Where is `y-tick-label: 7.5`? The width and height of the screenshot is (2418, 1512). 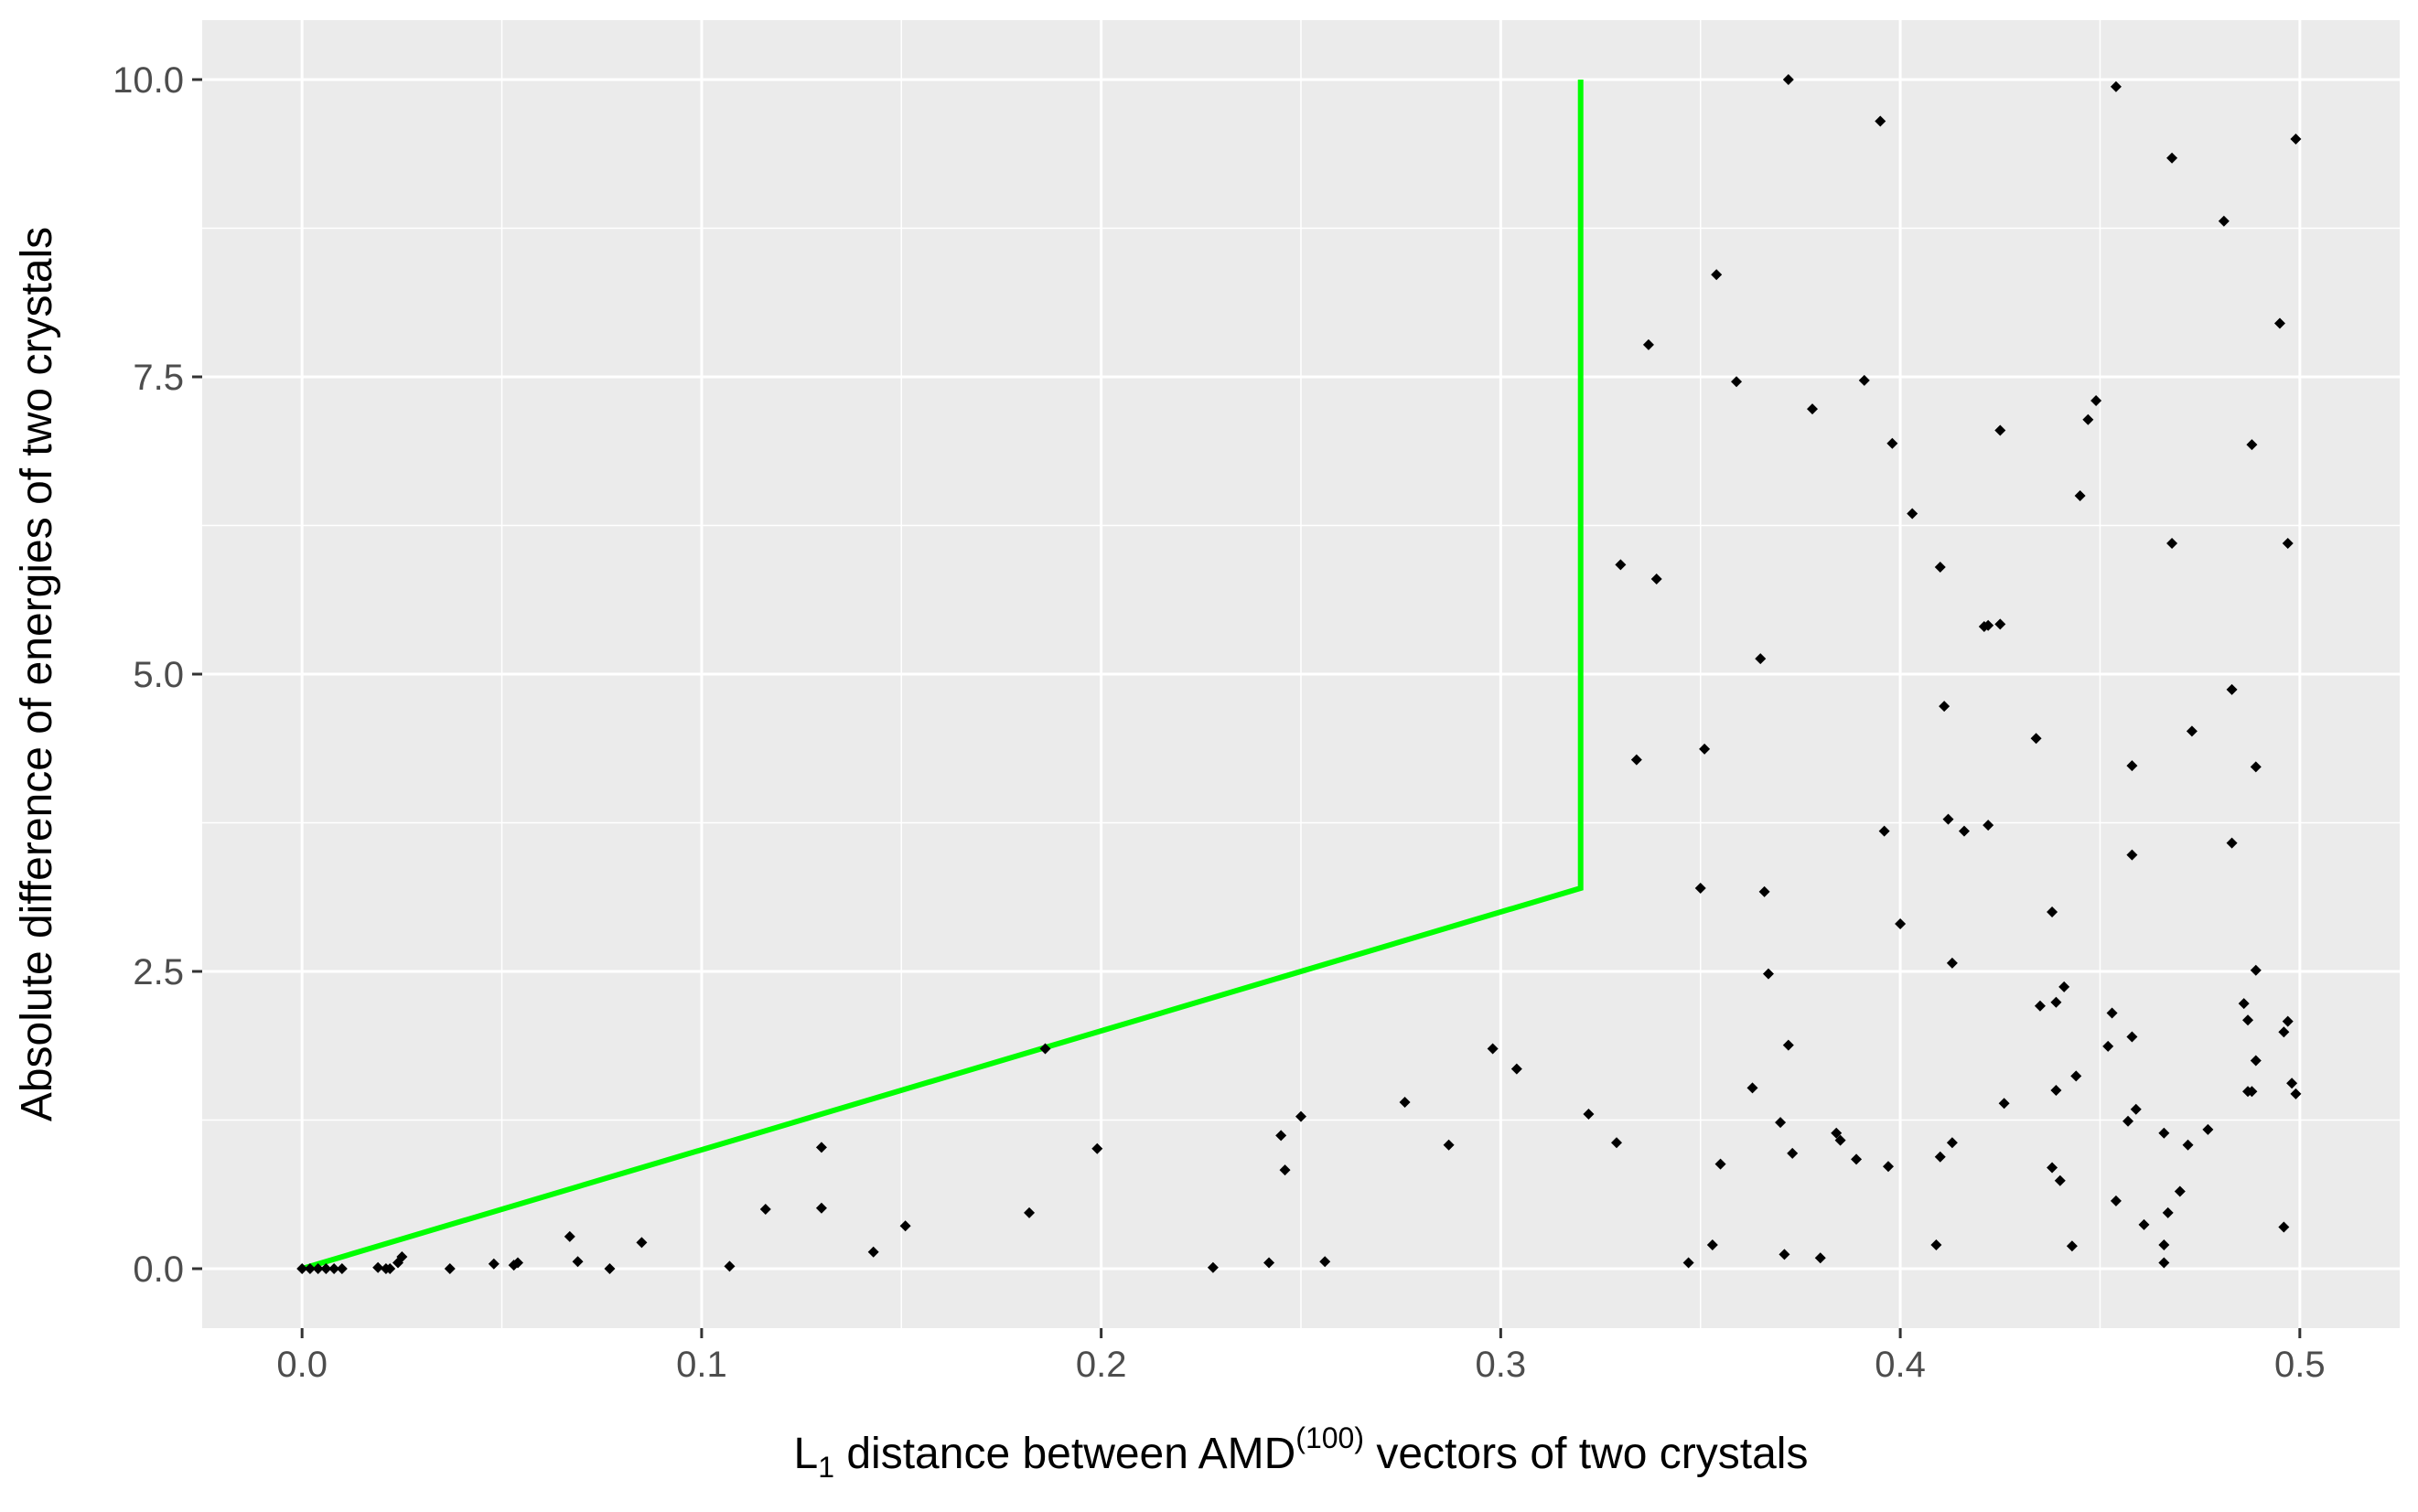 y-tick-label: 7.5 is located at coordinates (158, 378).